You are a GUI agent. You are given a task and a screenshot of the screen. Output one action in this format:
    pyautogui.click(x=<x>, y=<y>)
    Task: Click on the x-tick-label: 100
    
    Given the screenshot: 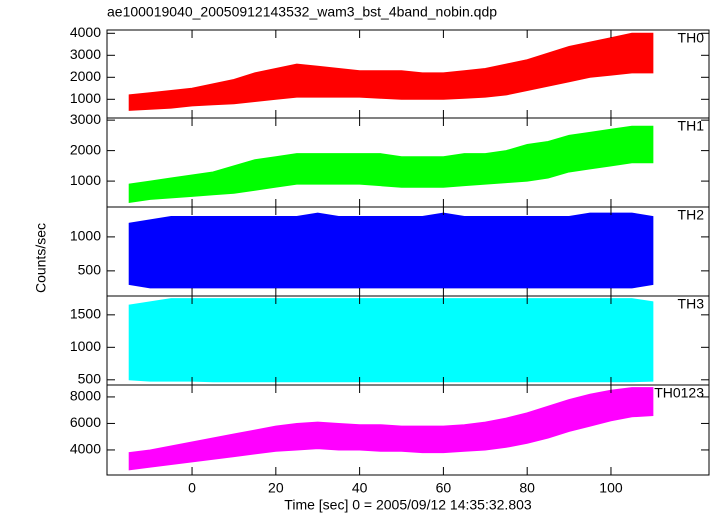 What is the action you would take?
    pyautogui.click(x=611, y=488)
    